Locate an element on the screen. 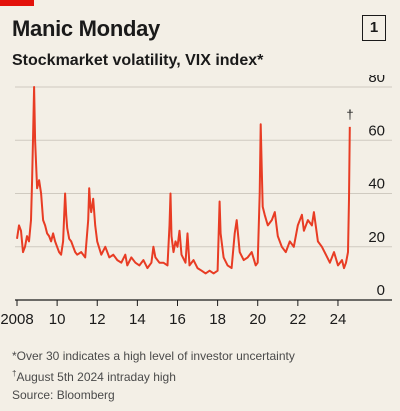 Image resolution: width=400 pixels, height=411 pixels. y-tick-label: 20 is located at coordinates (376, 237).